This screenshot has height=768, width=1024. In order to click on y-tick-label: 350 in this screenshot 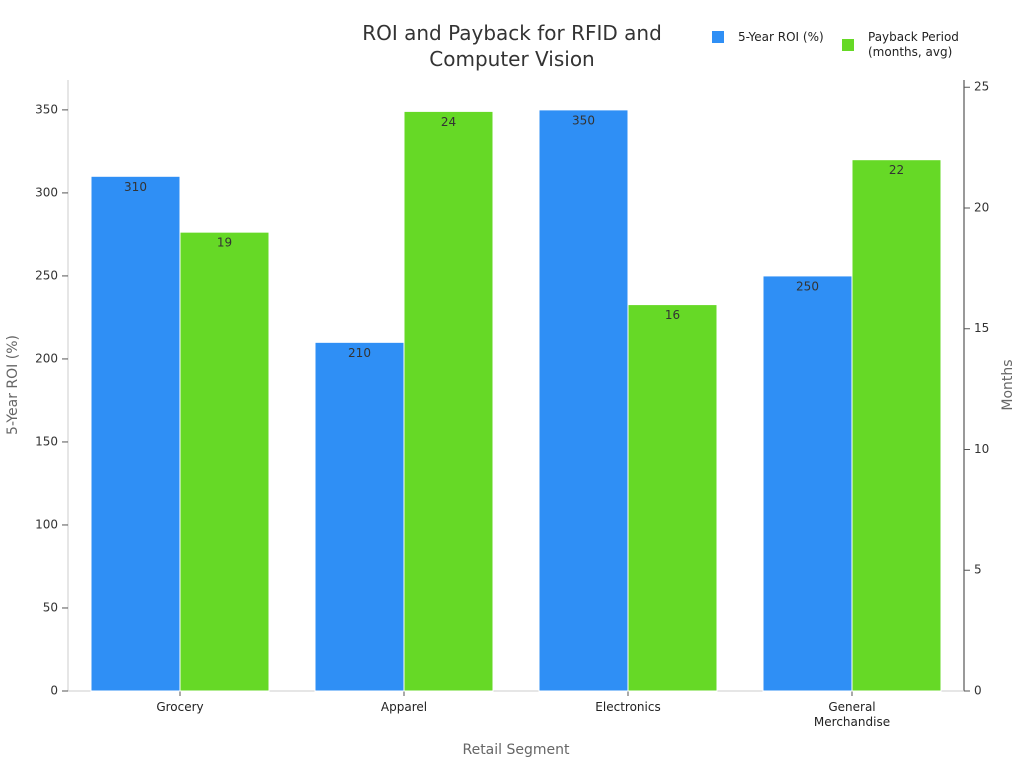, I will do `click(46, 109)`.